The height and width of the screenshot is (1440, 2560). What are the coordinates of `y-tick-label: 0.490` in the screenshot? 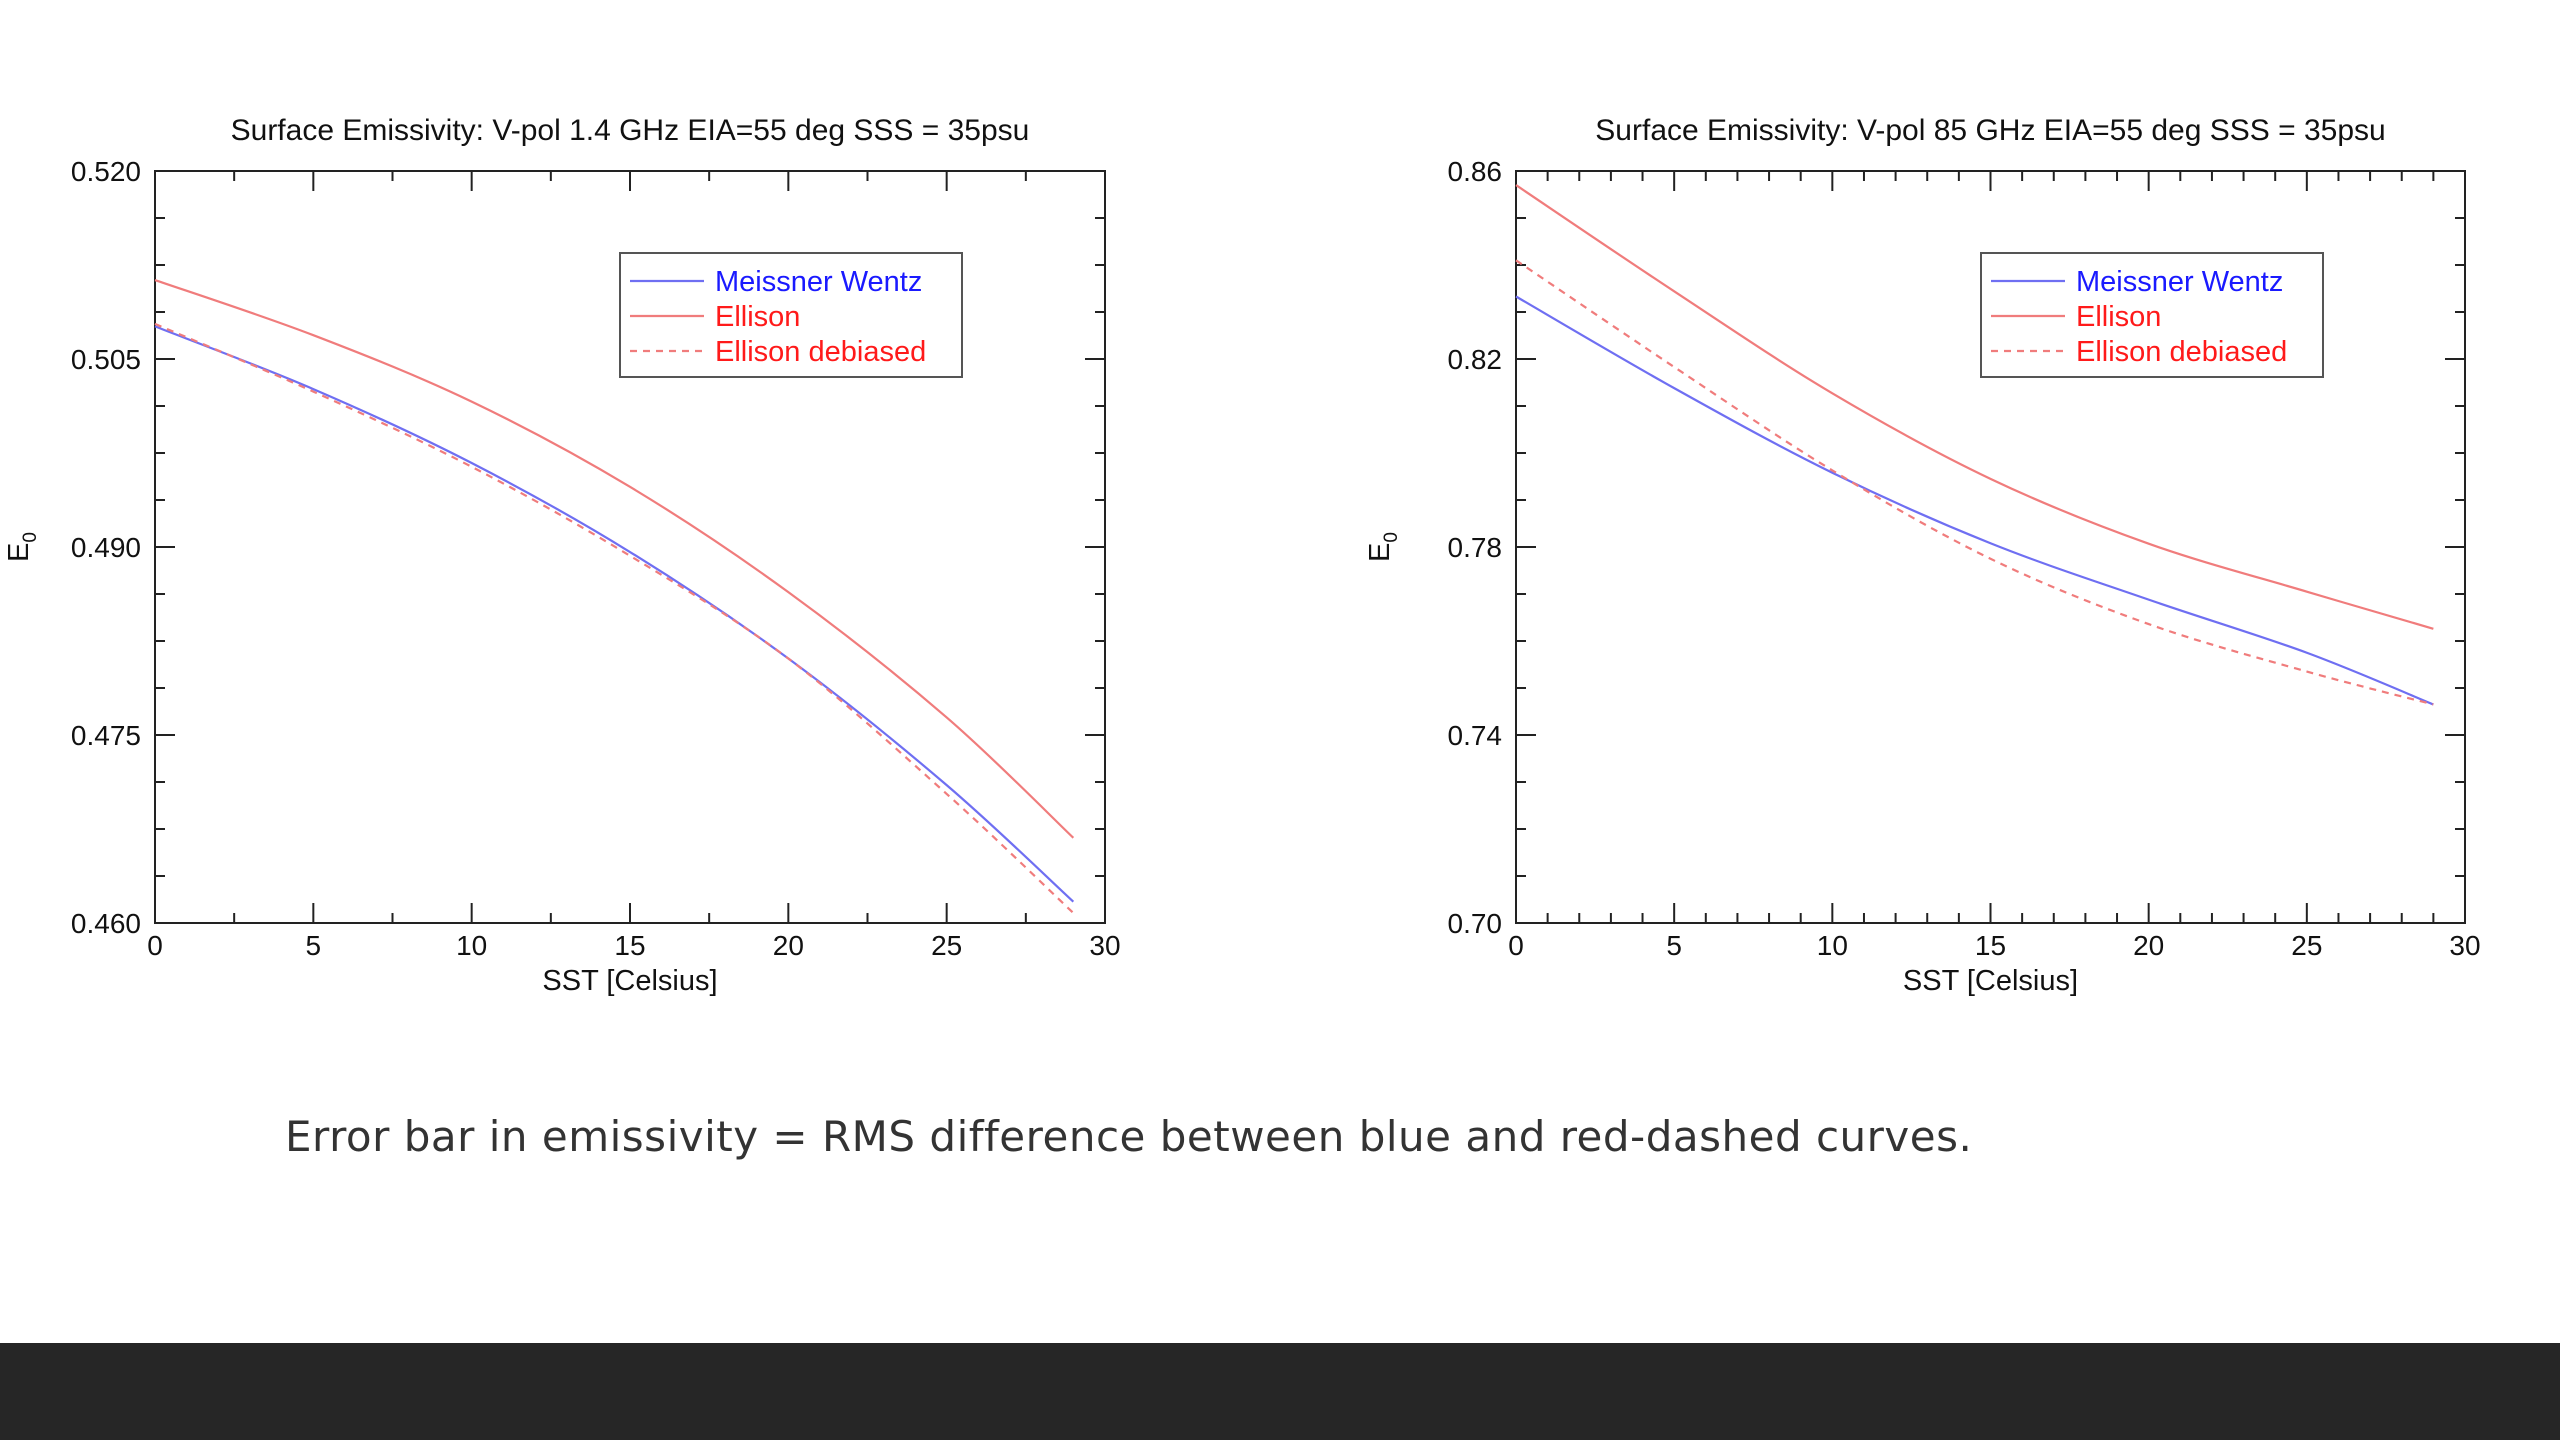 It's located at (106, 547).